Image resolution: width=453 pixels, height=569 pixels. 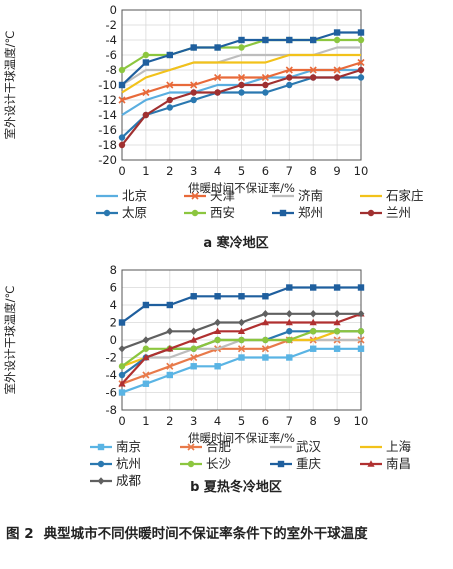 What do you see at coordinates (241, 438) in the screenshot?
I see `x-axis-label: 供暖时间不保证率/%` at bounding box center [241, 438].